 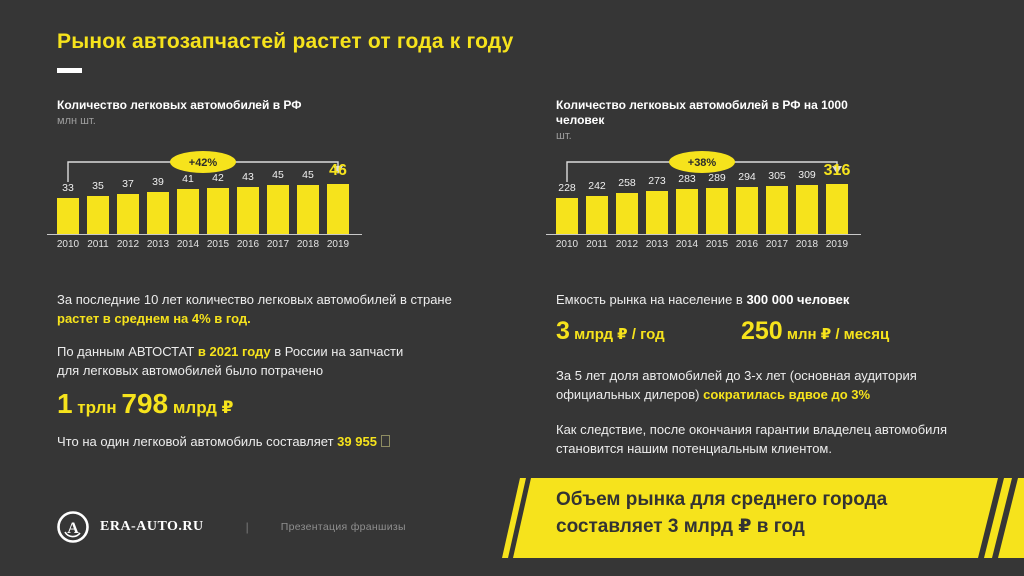 I want to click on figure-unit: млрд ₽, so click(x=201, y=407).